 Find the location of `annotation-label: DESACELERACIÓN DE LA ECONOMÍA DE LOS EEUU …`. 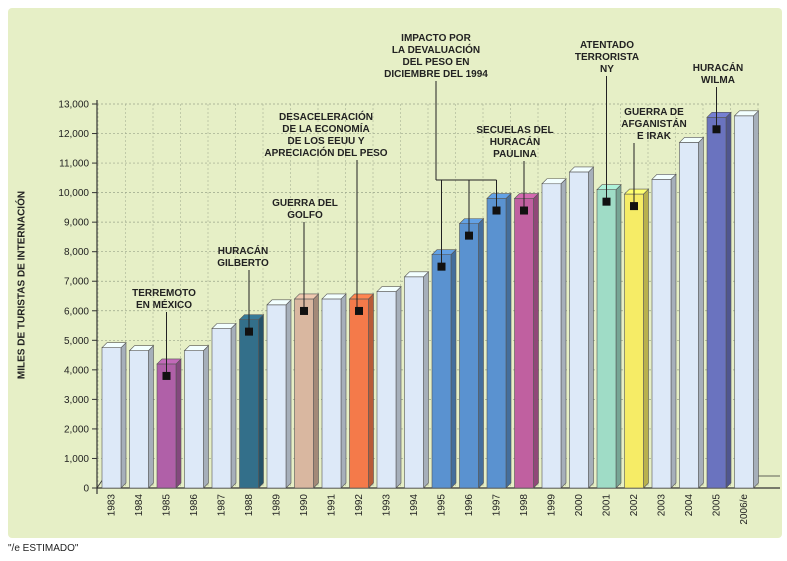

annotation-label: DESACELERACIÓN DE LA ECONOMÍA DE LOS EEUU … is located at coordinates (325, 134).